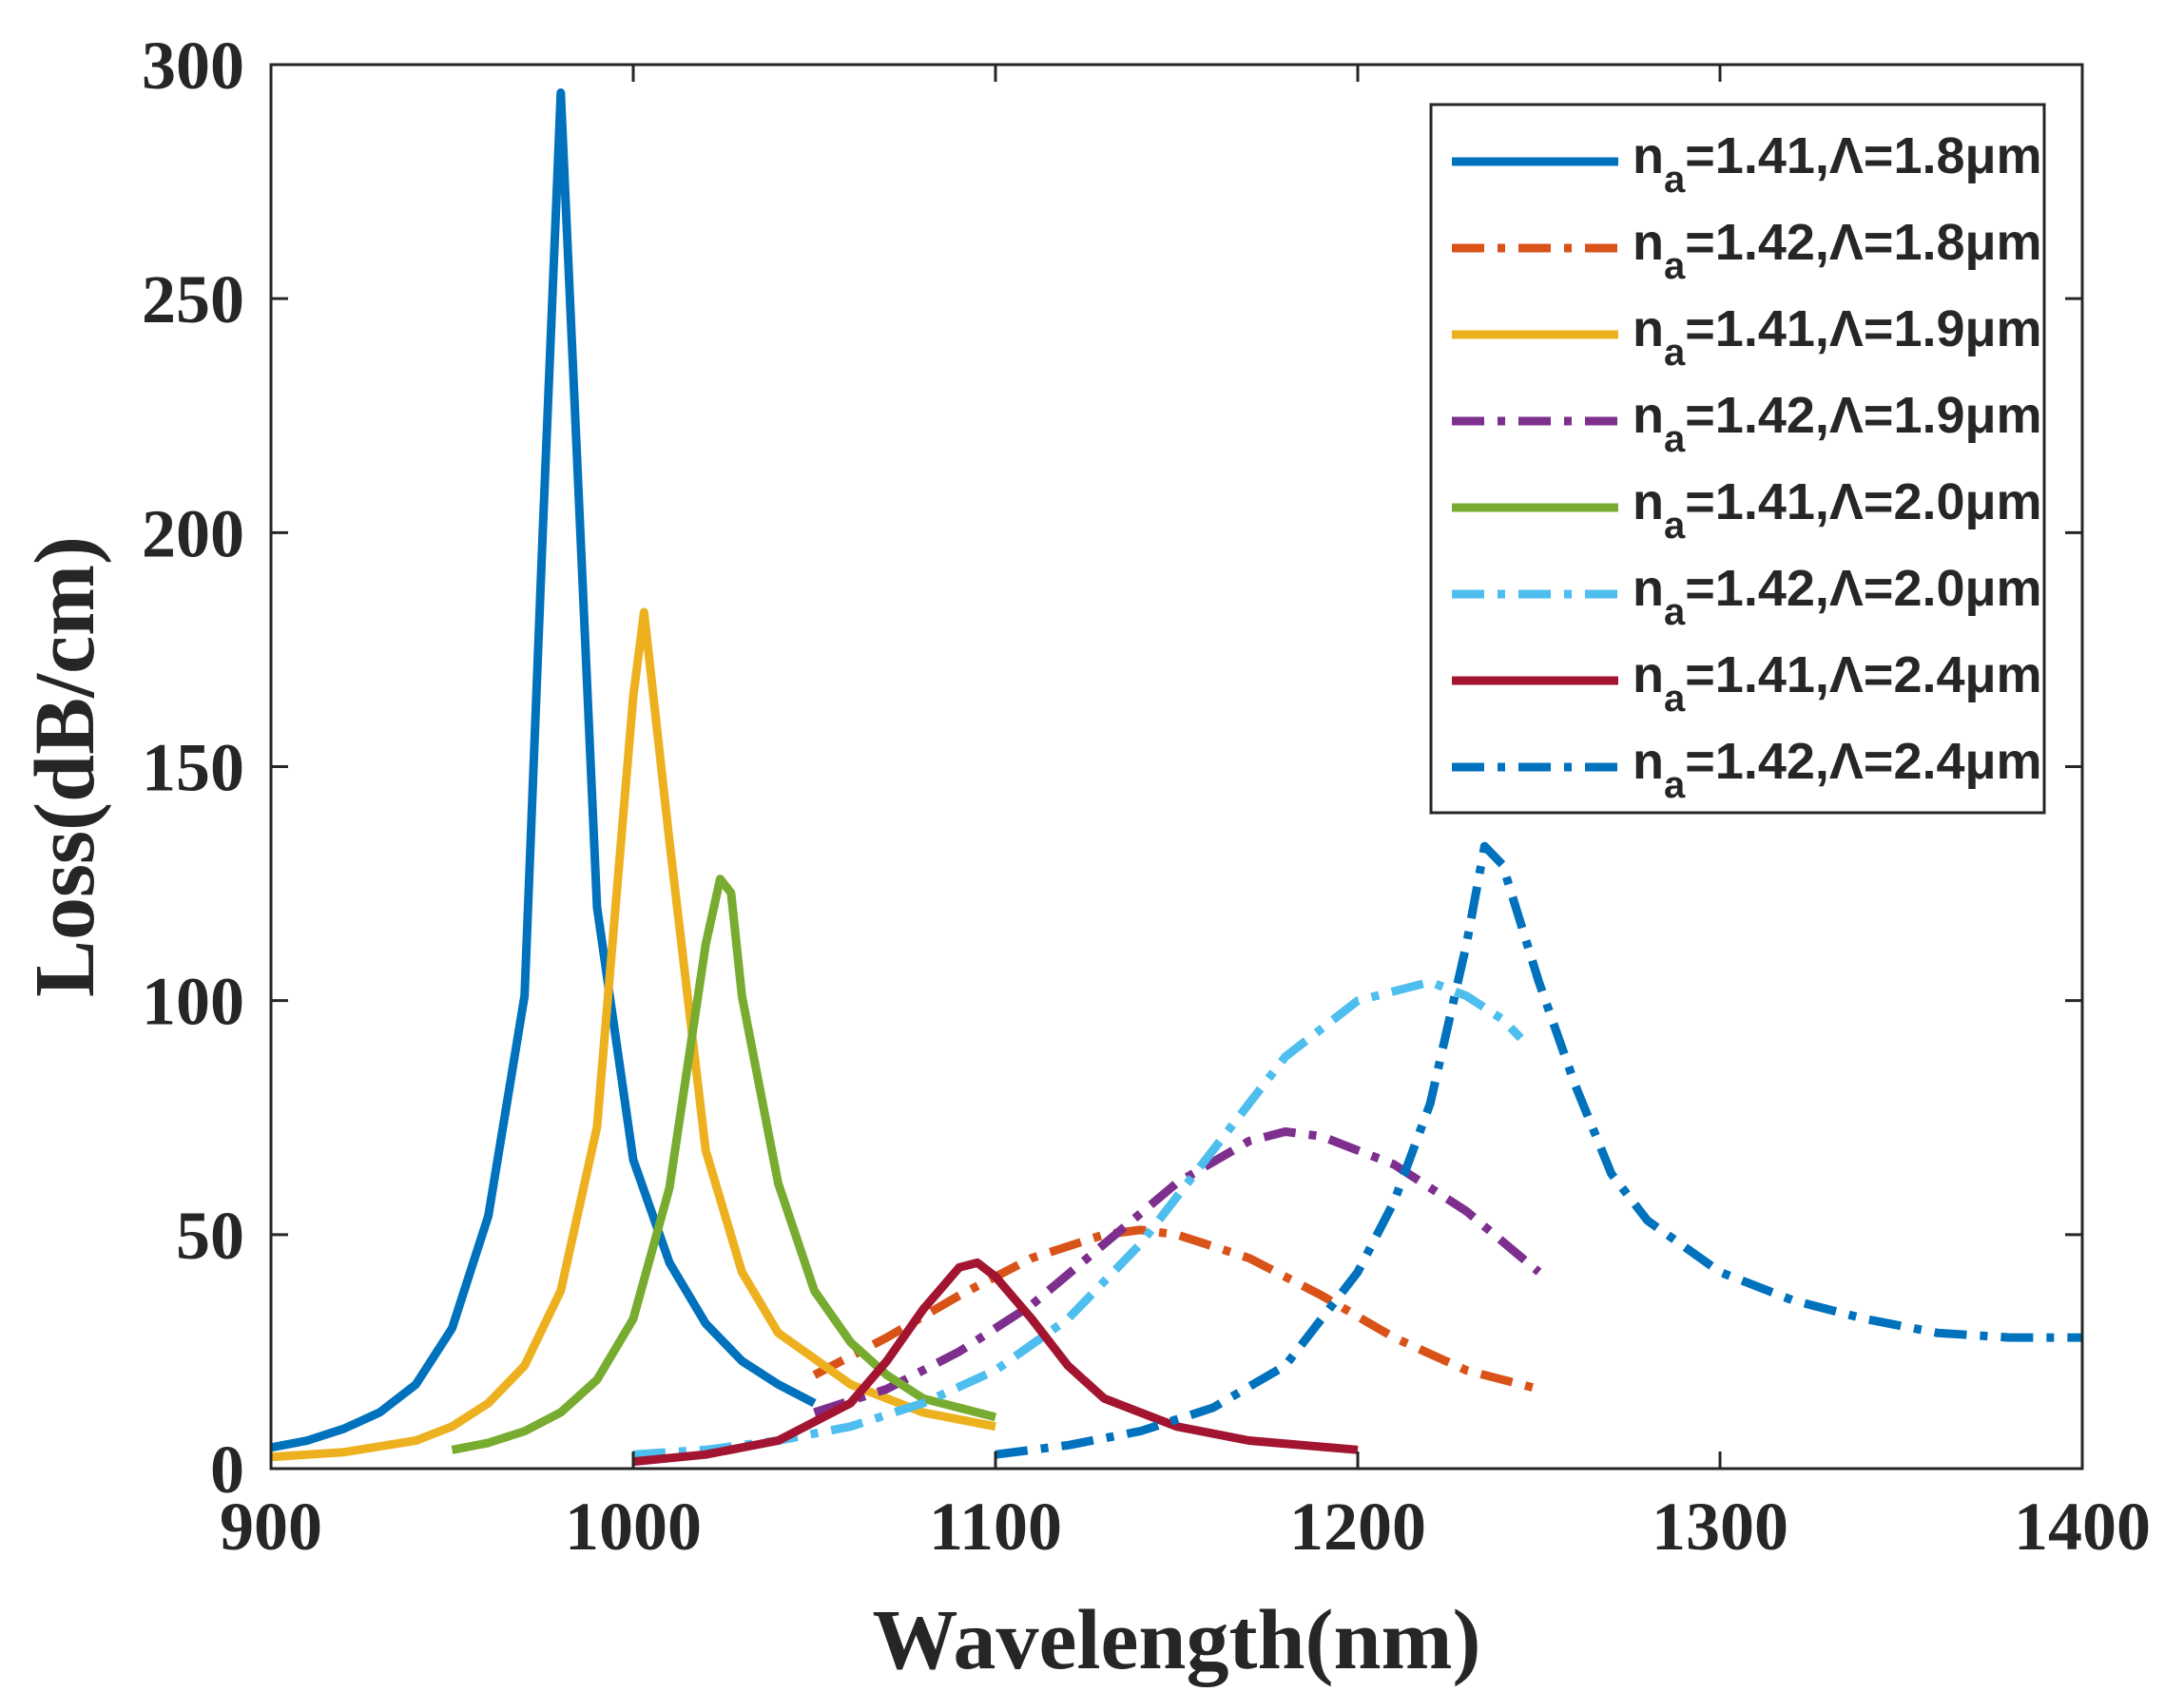  Describe the element at coordinates (271, 1527) in the screenshot. I see `x-tick-label: 900` at that location.